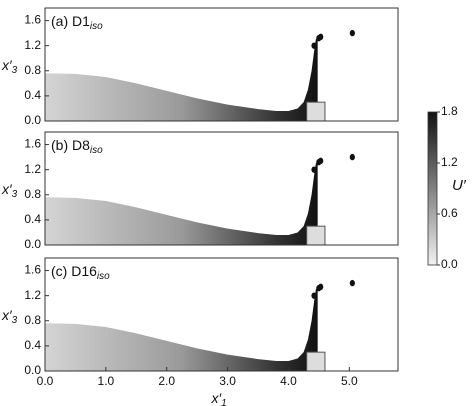  Describe the element at coordinates (224, 402) in the screenshot. I see `x-axis-label-sub: 1` at that location.